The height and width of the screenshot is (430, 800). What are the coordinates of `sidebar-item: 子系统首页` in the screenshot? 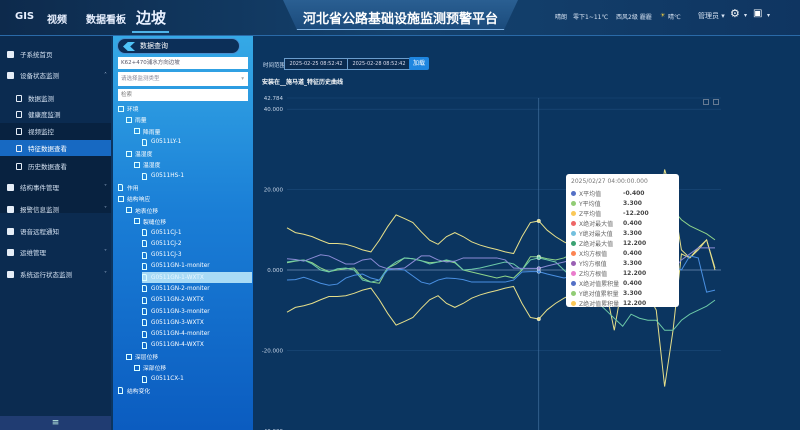 It's located at (55, 54).